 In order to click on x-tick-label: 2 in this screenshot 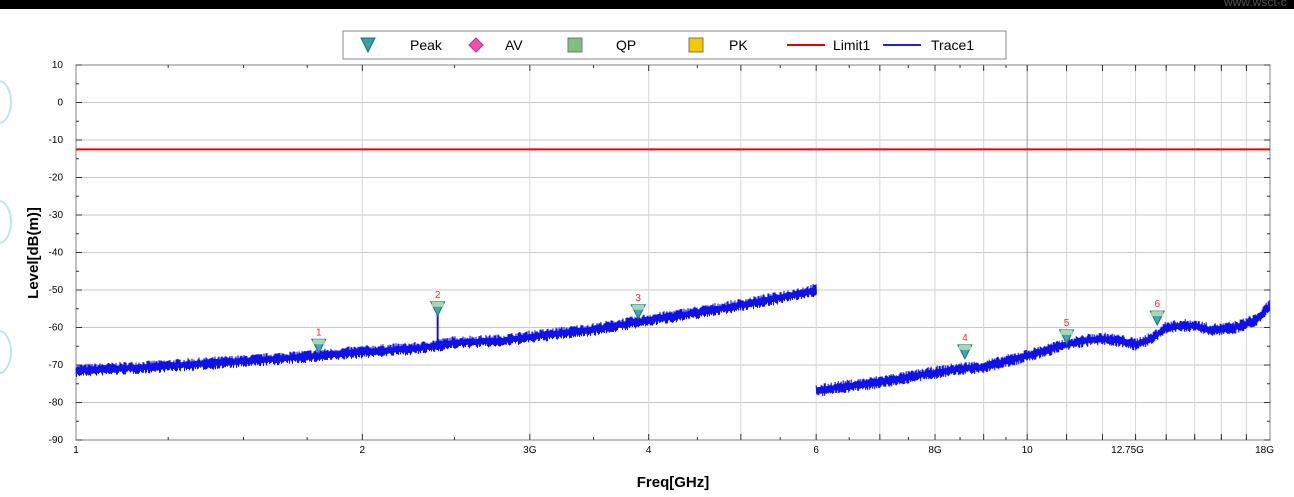, I will do `click(363, 450)`.